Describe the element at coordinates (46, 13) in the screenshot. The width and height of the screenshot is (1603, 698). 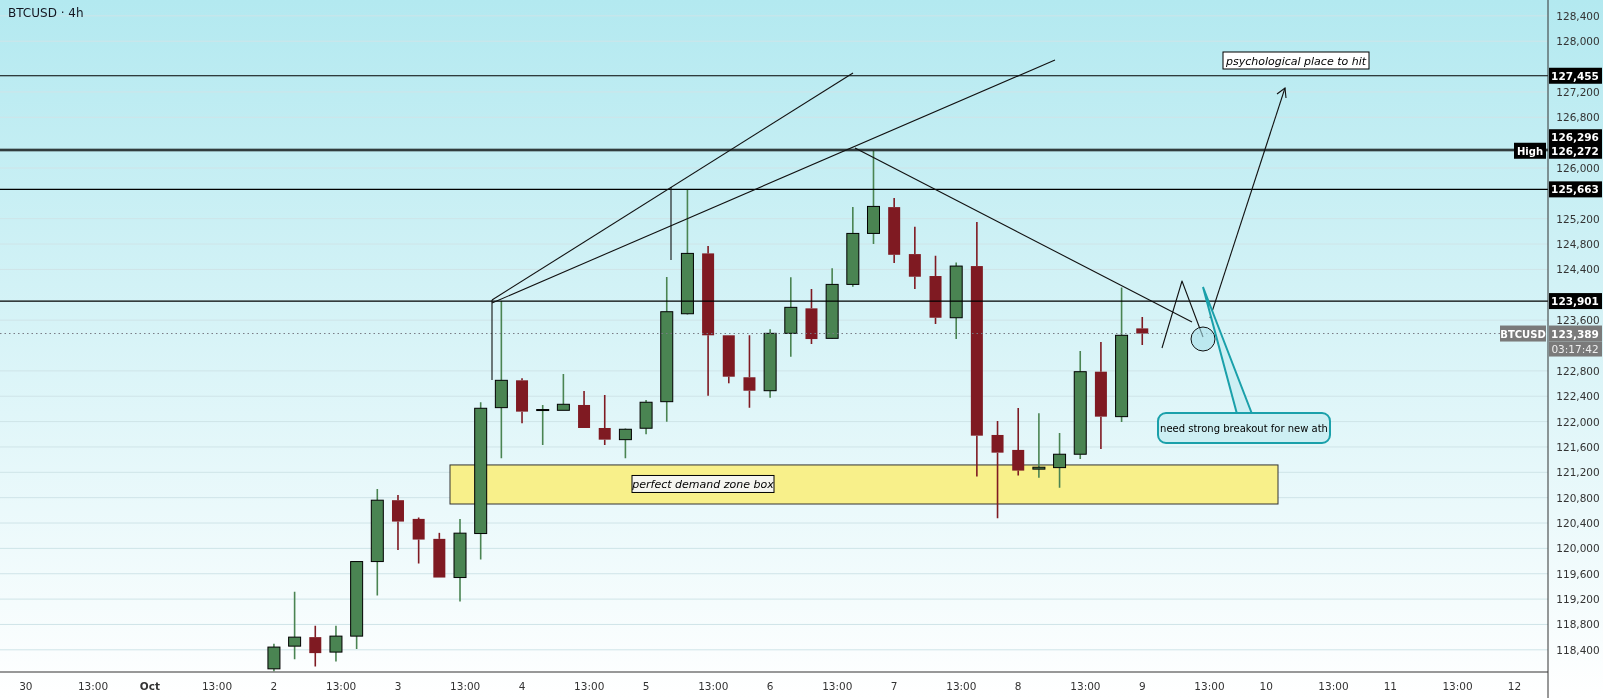
I see `text: BTCUSD · 4h` at that location.